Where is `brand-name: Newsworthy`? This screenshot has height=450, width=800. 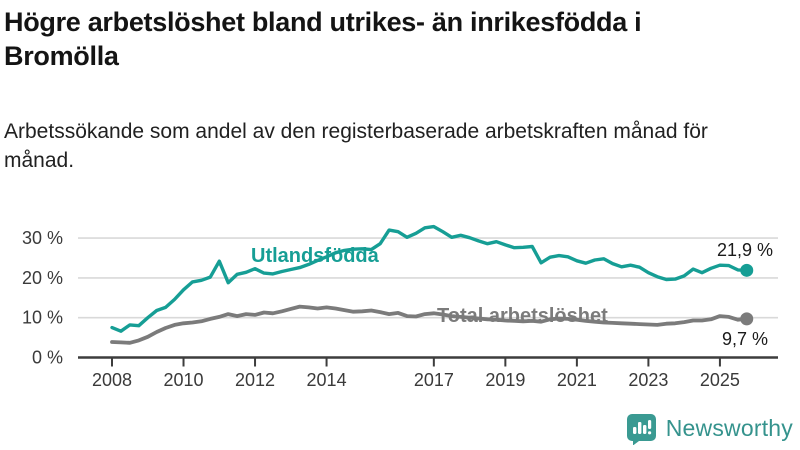 brand-name: Newsworthy is located at coordinates (729, 428).